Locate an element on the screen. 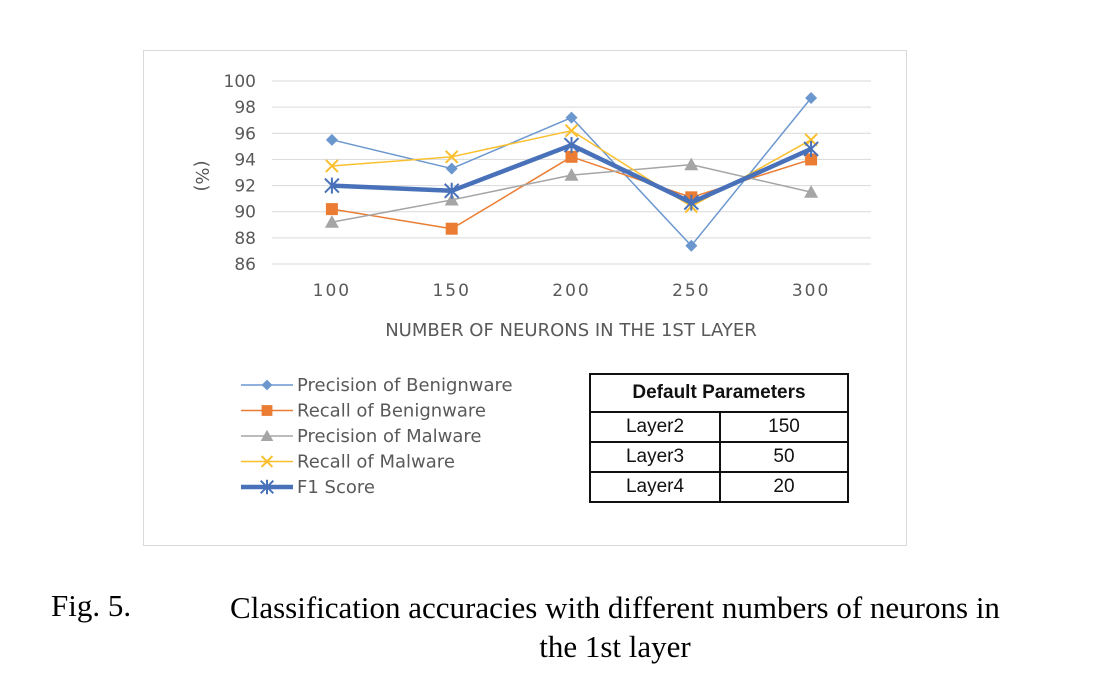 The image size is (1112, 696). series-line is located at coordinates (571, 193).